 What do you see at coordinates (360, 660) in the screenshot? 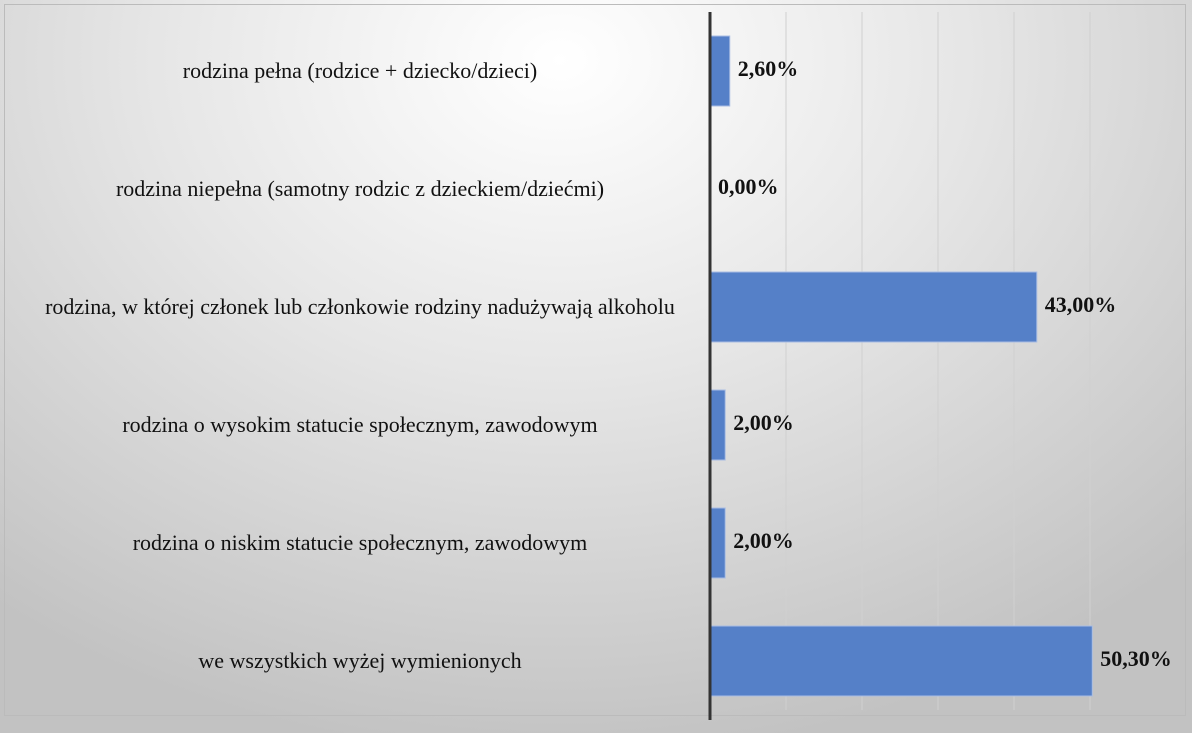
I see `category-label: we wszystkich wyżej wymienionych` at bounding box center [360, 660].